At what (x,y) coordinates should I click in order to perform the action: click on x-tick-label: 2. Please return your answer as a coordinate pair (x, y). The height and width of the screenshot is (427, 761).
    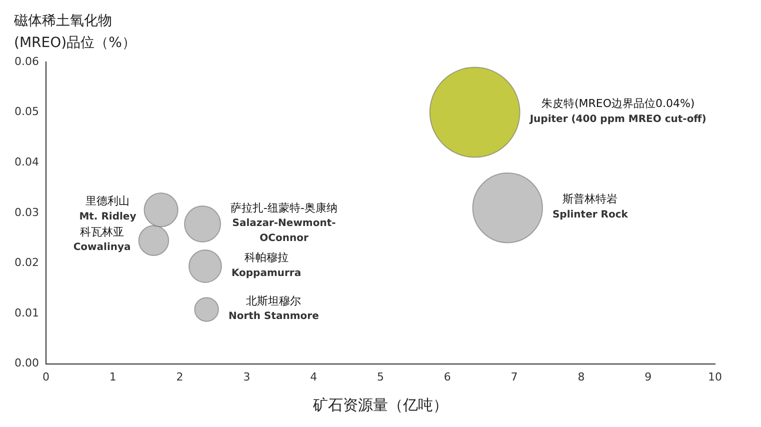
    Looking at the image, I should click on (180, 377).